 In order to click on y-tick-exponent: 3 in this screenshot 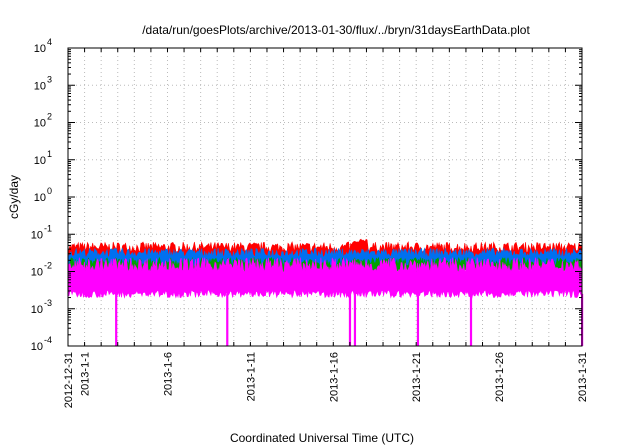, I will do `click(49, 79)`.